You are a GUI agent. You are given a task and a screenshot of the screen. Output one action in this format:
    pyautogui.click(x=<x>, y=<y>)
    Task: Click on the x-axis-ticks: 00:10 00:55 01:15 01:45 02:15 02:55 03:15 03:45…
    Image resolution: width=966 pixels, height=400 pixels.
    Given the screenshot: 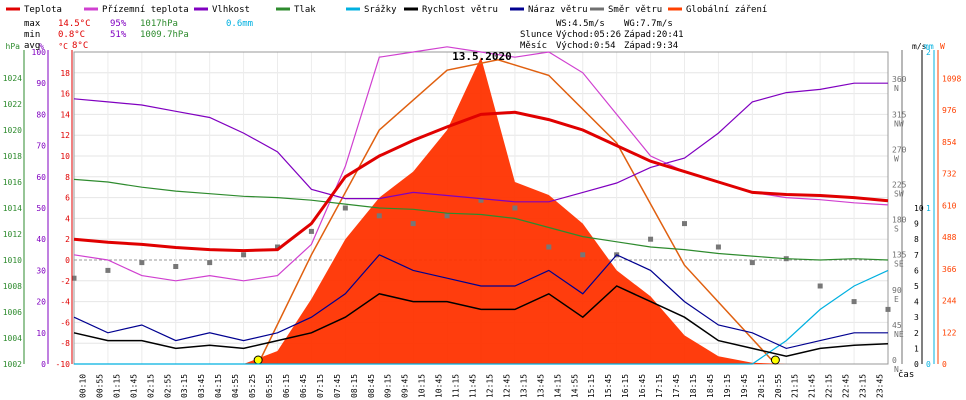 What is the action you would take?
    pyautogui.click(x=481, y=386)
    